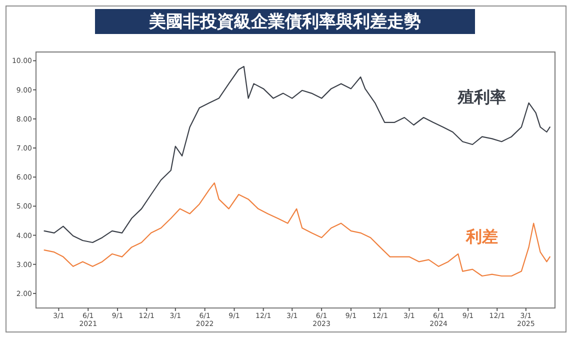 The height and width of the screenshot is (338, 572). Describe the element at coordinates (481, 236) in the screenshot. I see `series-label: 利差` at that location.